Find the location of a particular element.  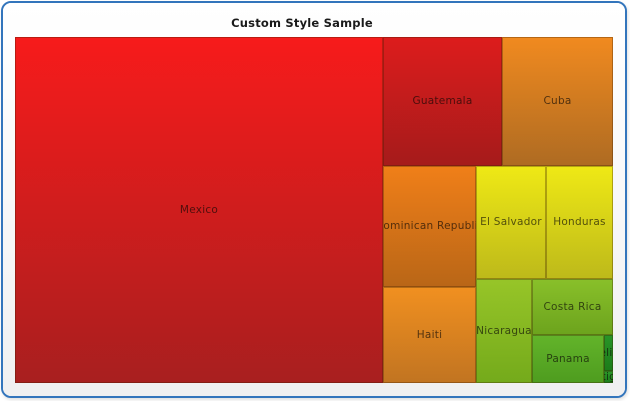

treemap-cell-antigua: Antigua is located at coordinates (608, 377).